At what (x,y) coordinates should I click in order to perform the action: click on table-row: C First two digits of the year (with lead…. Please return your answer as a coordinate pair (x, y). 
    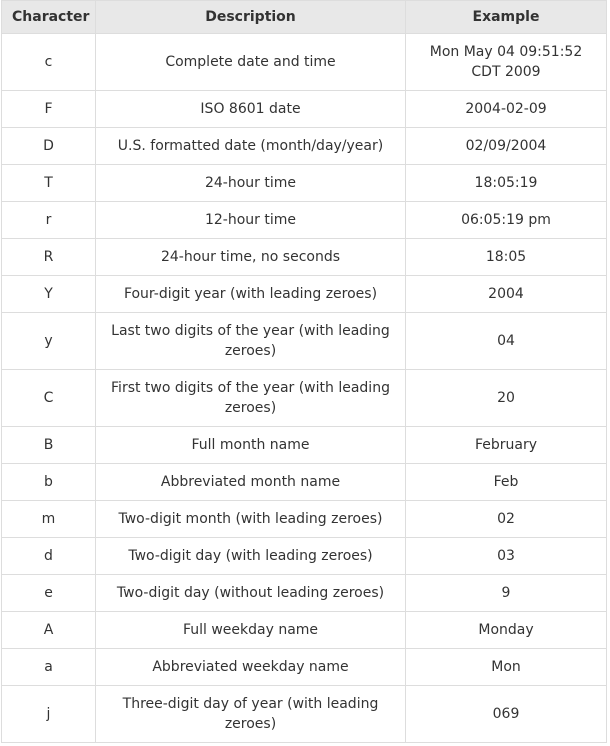
    Looking at the image, I should click on (304, 398).